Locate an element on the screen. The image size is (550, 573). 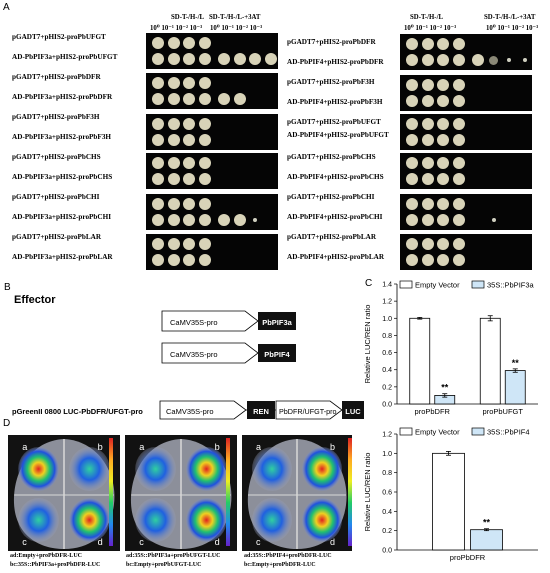
reporter-label: pGreenII 0800 LUC-PbDFR/UFGT-pro is located at coordinates (77, 411).